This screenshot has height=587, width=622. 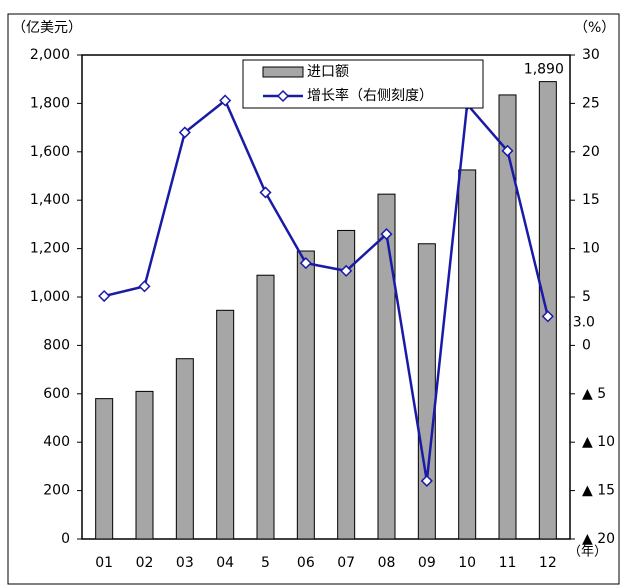 What do you see at coordinates (56, 394) in the screenshot?
I see `y-tick-label: 600` at bounding box center [56, 394].